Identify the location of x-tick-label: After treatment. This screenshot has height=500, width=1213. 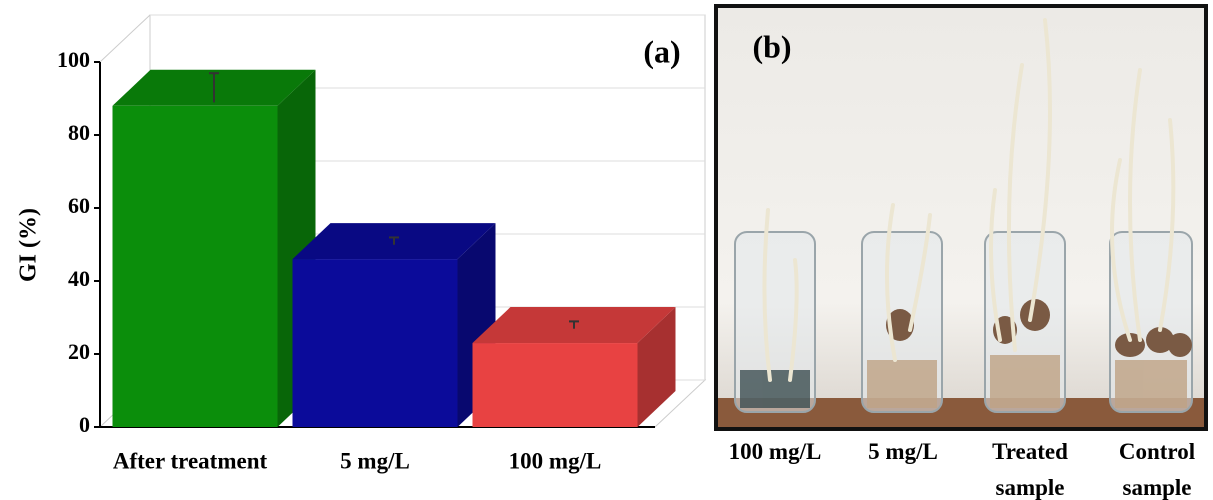
(190, 460).